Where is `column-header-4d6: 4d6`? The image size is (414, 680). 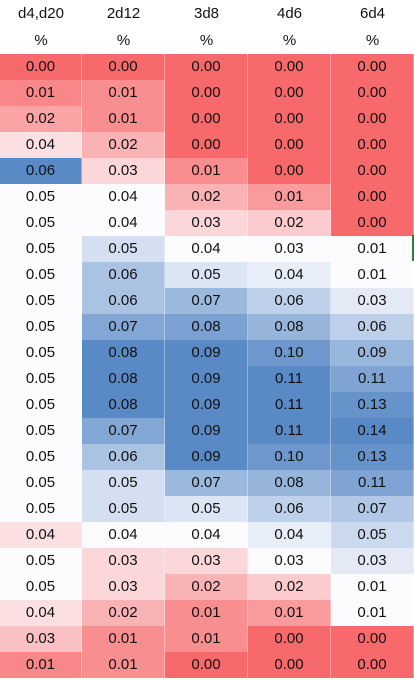
column-header-4d6: 4d6 is located at coordinates (289, 13).